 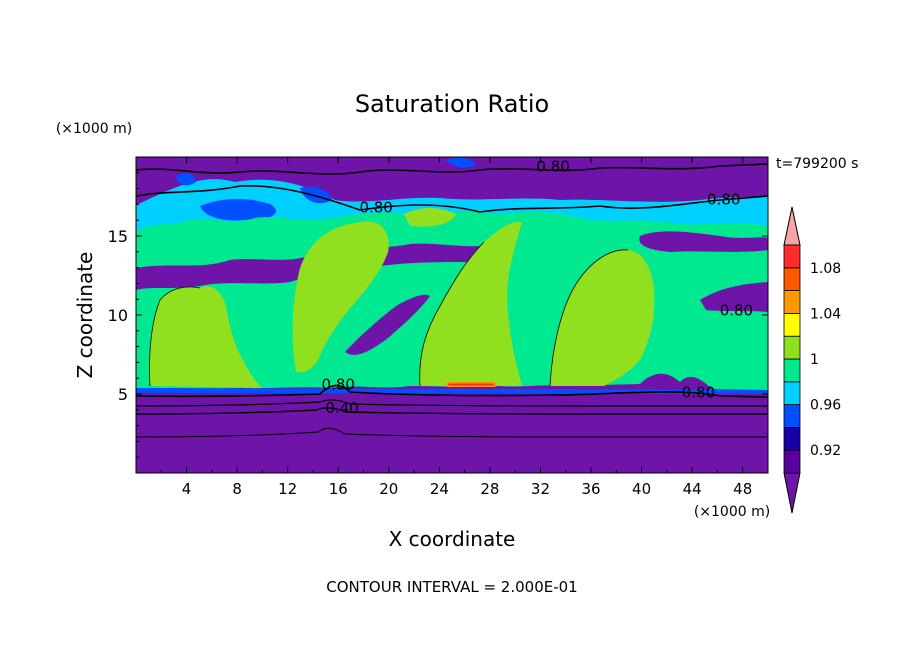 I want to click on x-tick-label: 8, so click(x=237, y=489).